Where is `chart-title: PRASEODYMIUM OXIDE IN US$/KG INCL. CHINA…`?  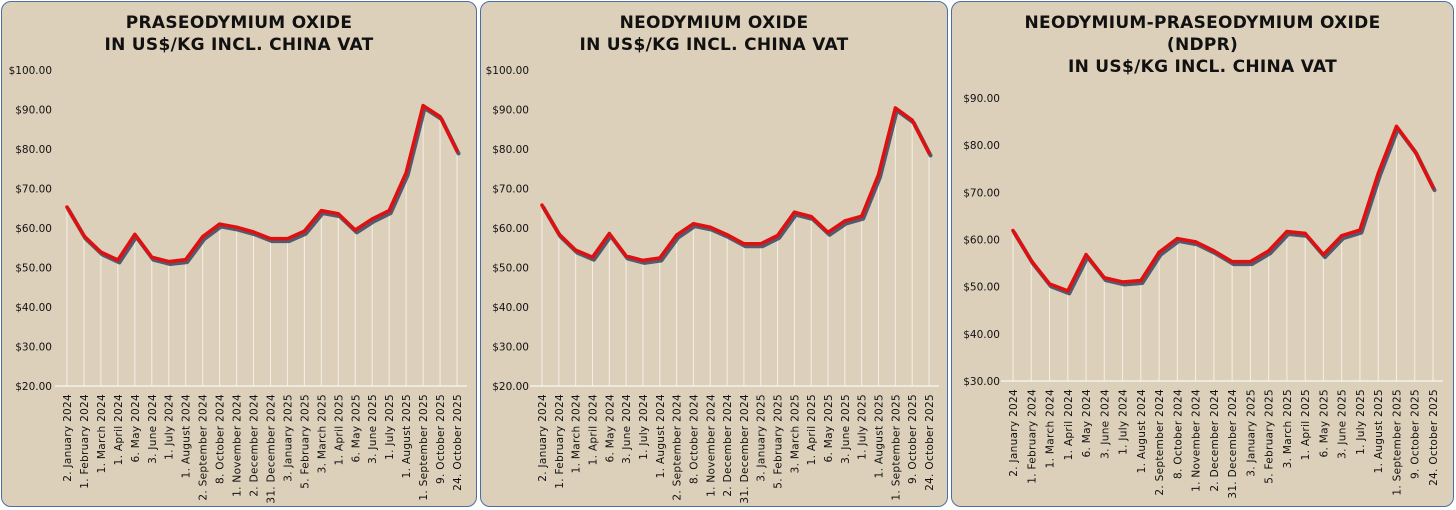
chart-title: PRASEODYMIUM OXIDE IN US$/KG INCL. CHINA… is located at coordinates (239, 34).